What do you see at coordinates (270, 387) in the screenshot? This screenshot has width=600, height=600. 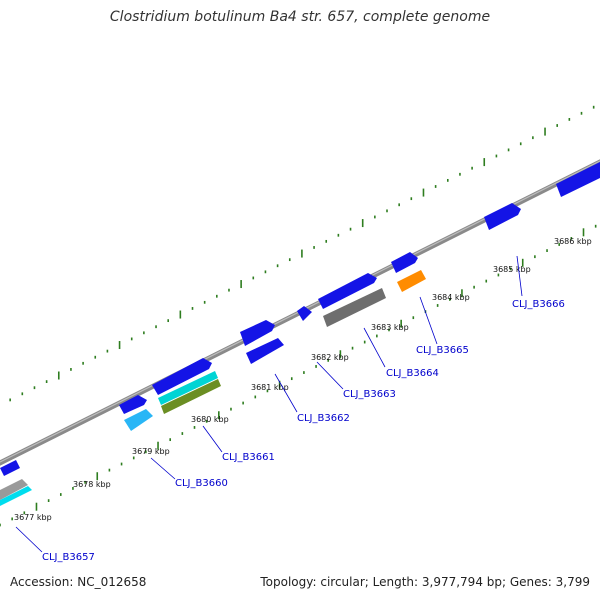 I see `scale-label: 3681 kbp` at bounding box center [270, 387].